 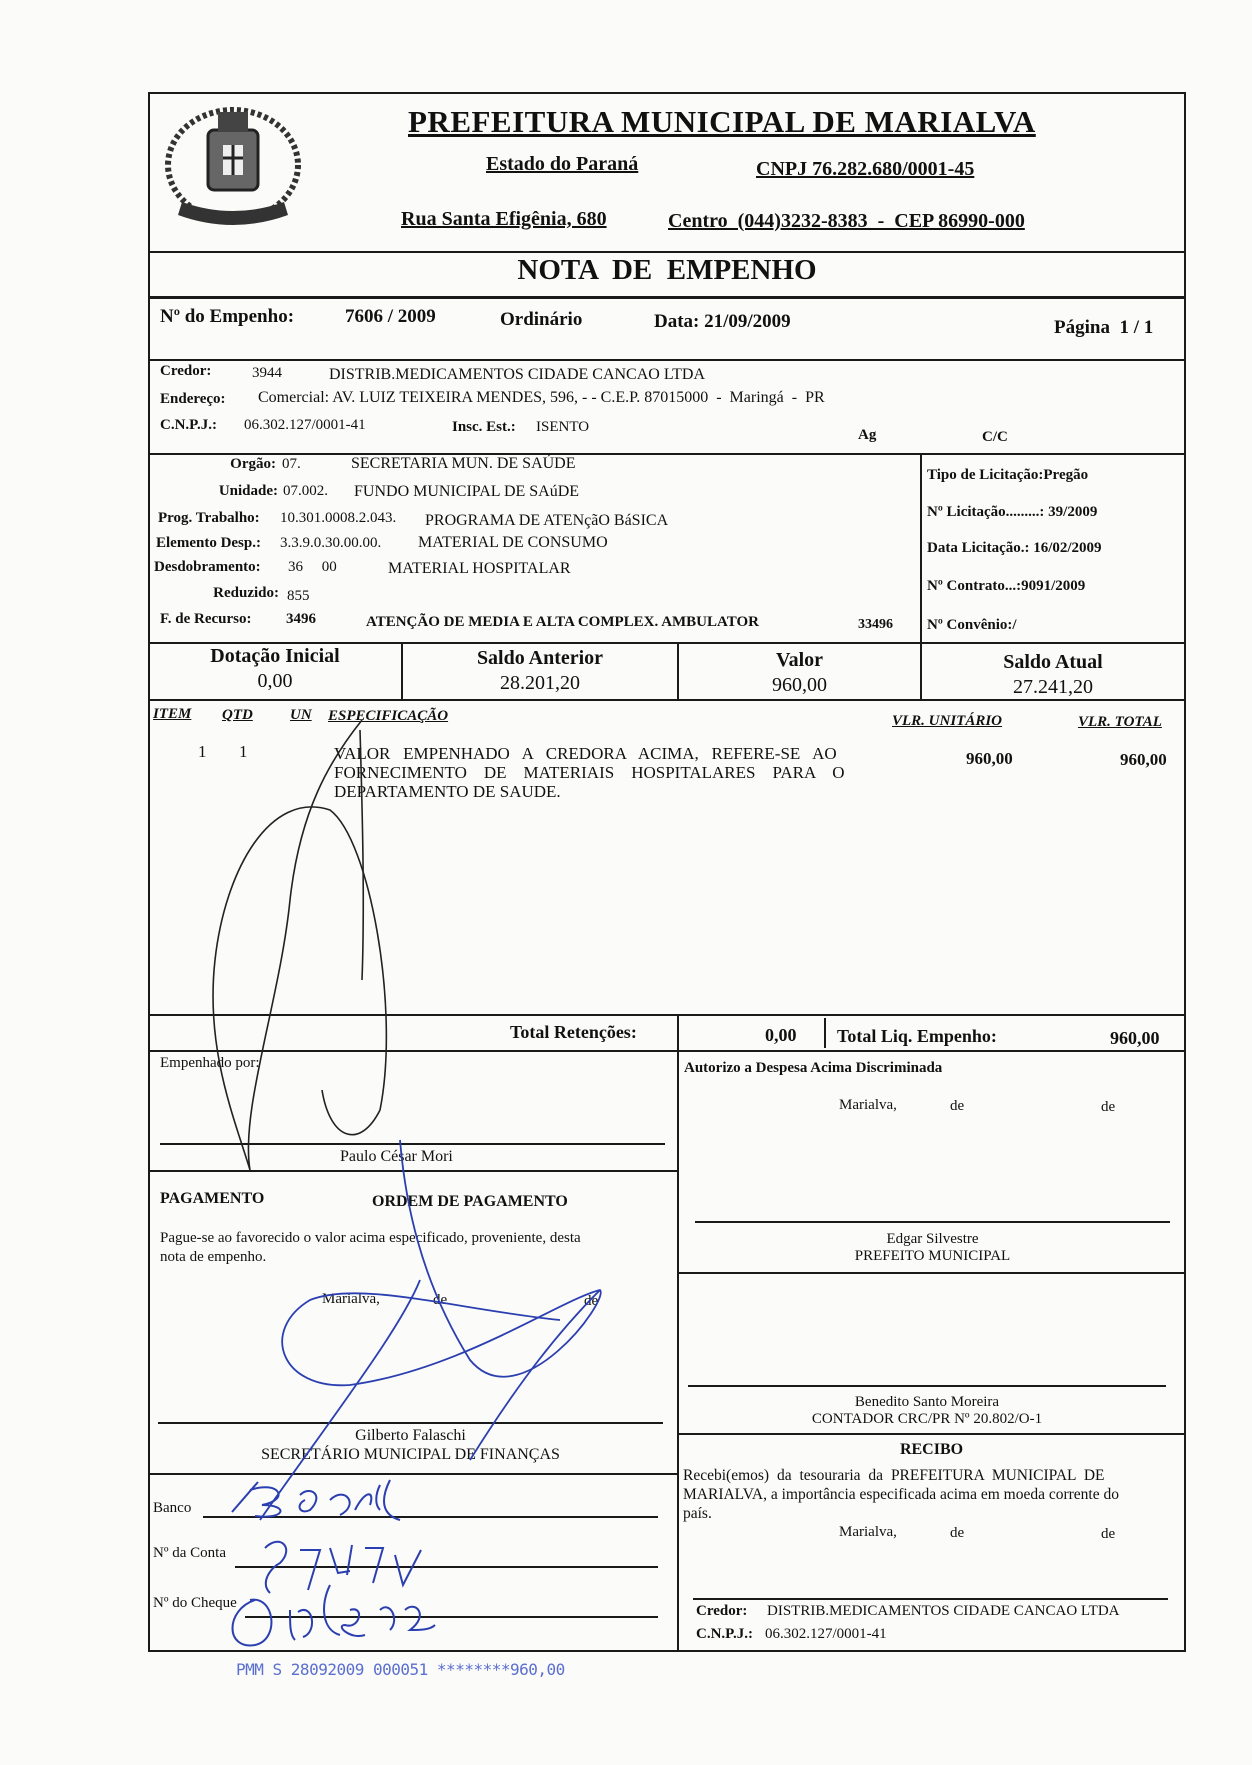 What do you see at coordinates (300, 945) in the screenshot?
I see `empenhado-signature` at bounding box center [300, 945].